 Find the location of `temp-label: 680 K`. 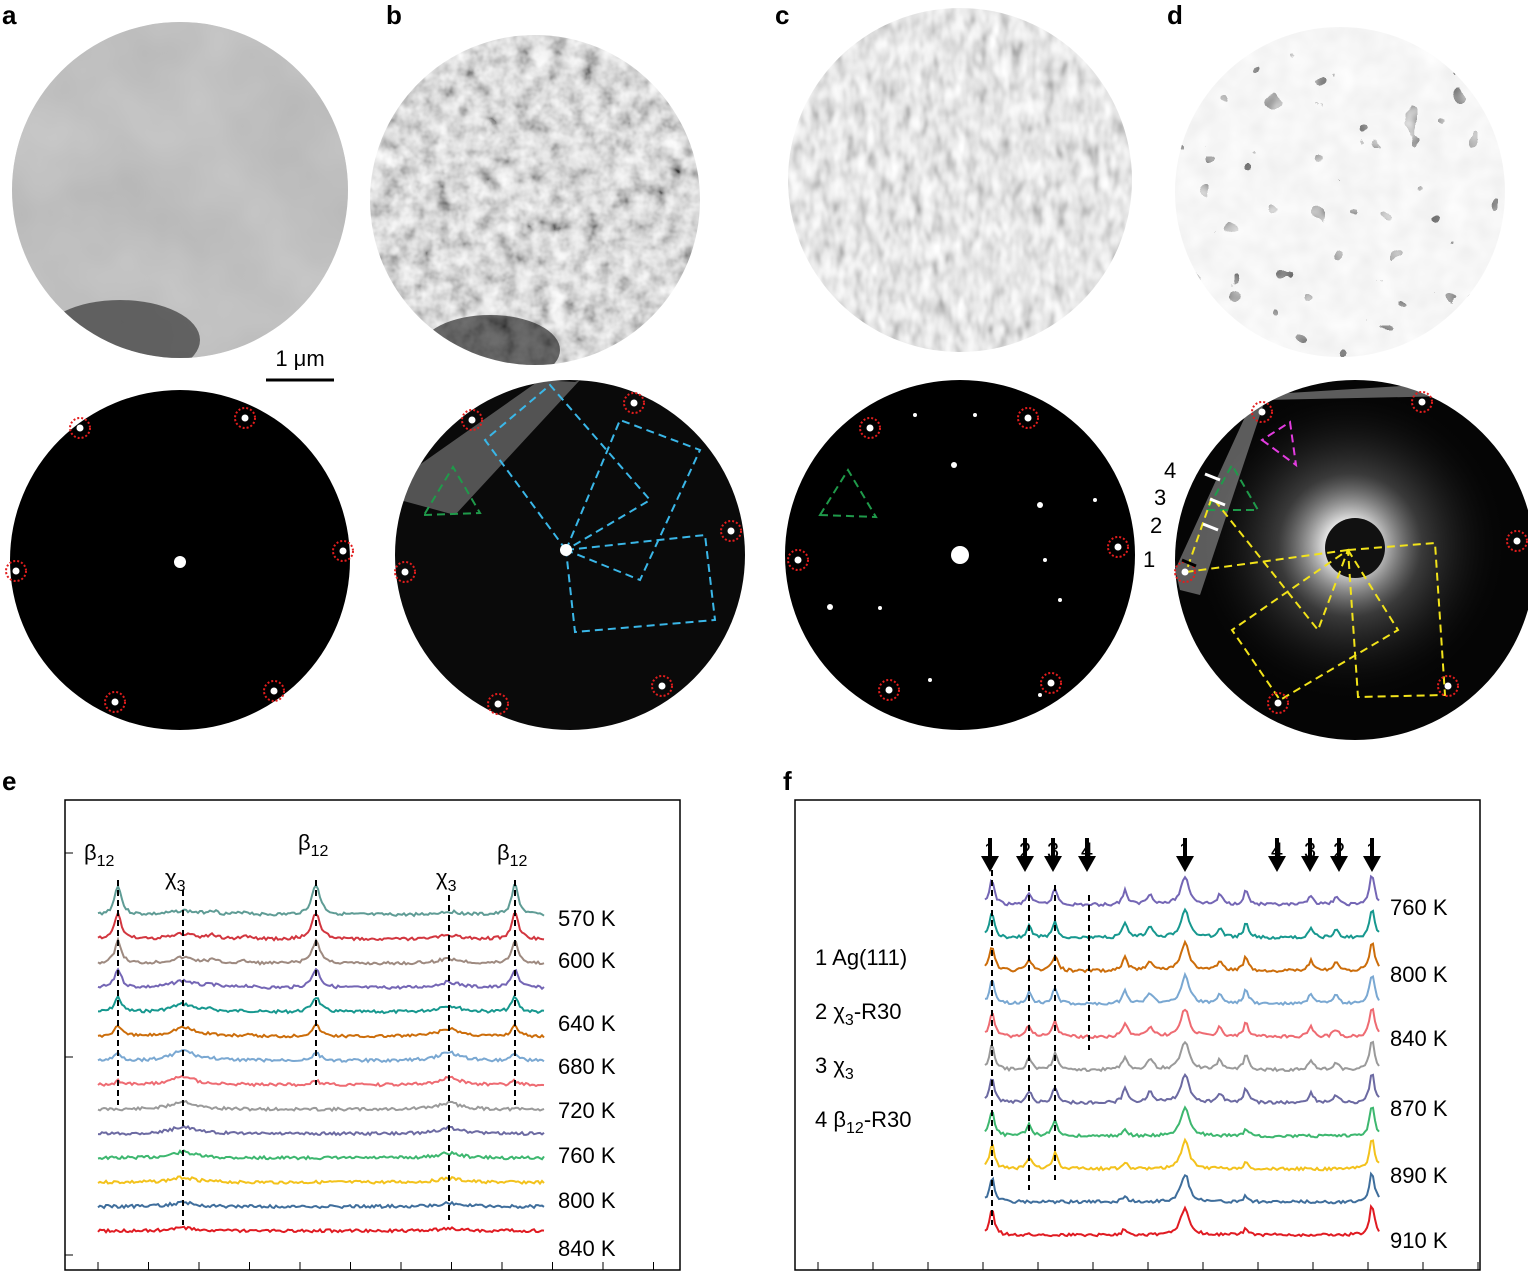

temp-label: 680 K is located at coordinates (587, 1066).